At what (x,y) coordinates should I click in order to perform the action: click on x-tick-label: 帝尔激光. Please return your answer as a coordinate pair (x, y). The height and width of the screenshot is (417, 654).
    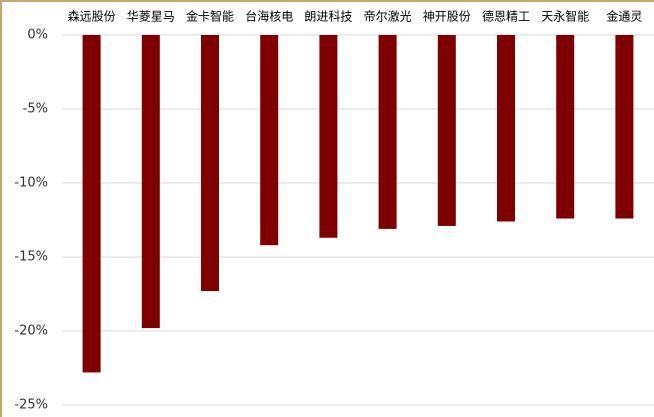
    Looking at the image, I should click on (388, 16).